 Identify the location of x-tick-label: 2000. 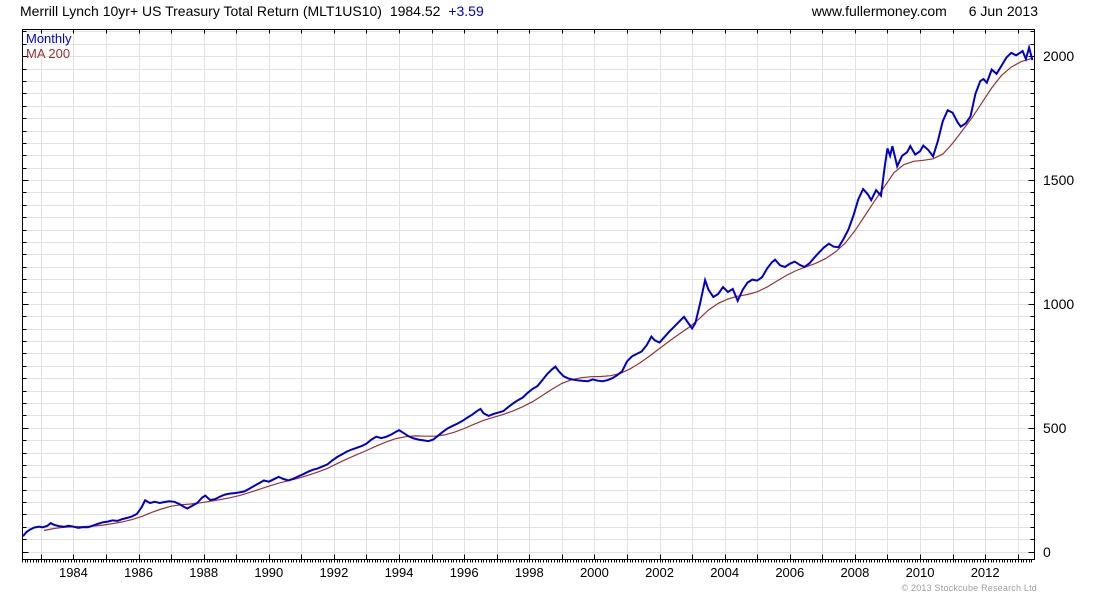
(594, 572).